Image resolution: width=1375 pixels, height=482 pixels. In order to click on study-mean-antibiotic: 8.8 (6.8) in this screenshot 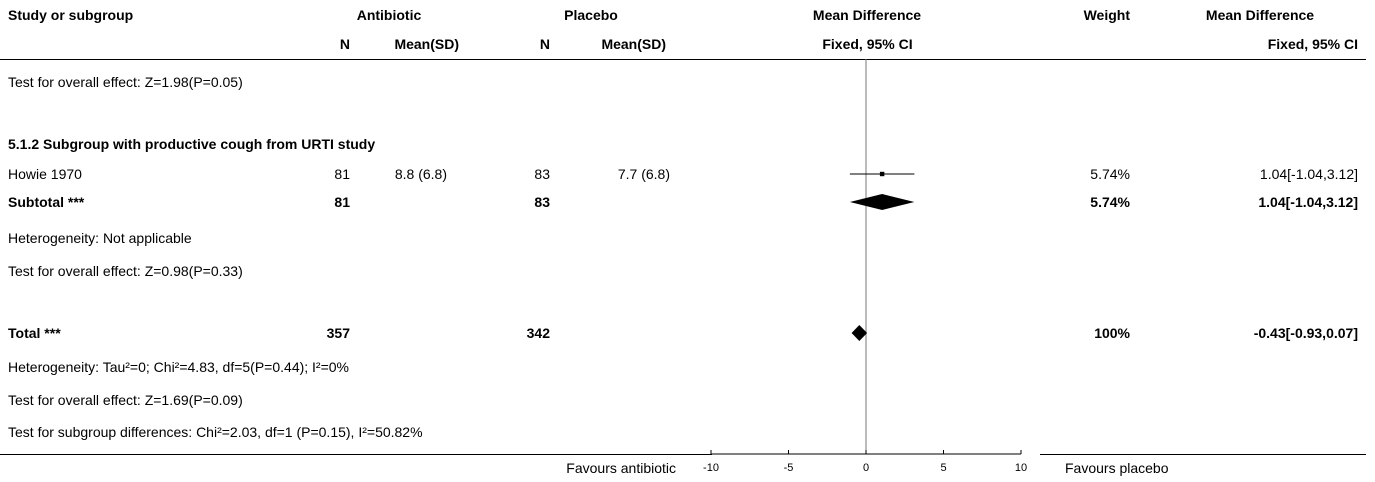, I will do `click(420, 174)`.